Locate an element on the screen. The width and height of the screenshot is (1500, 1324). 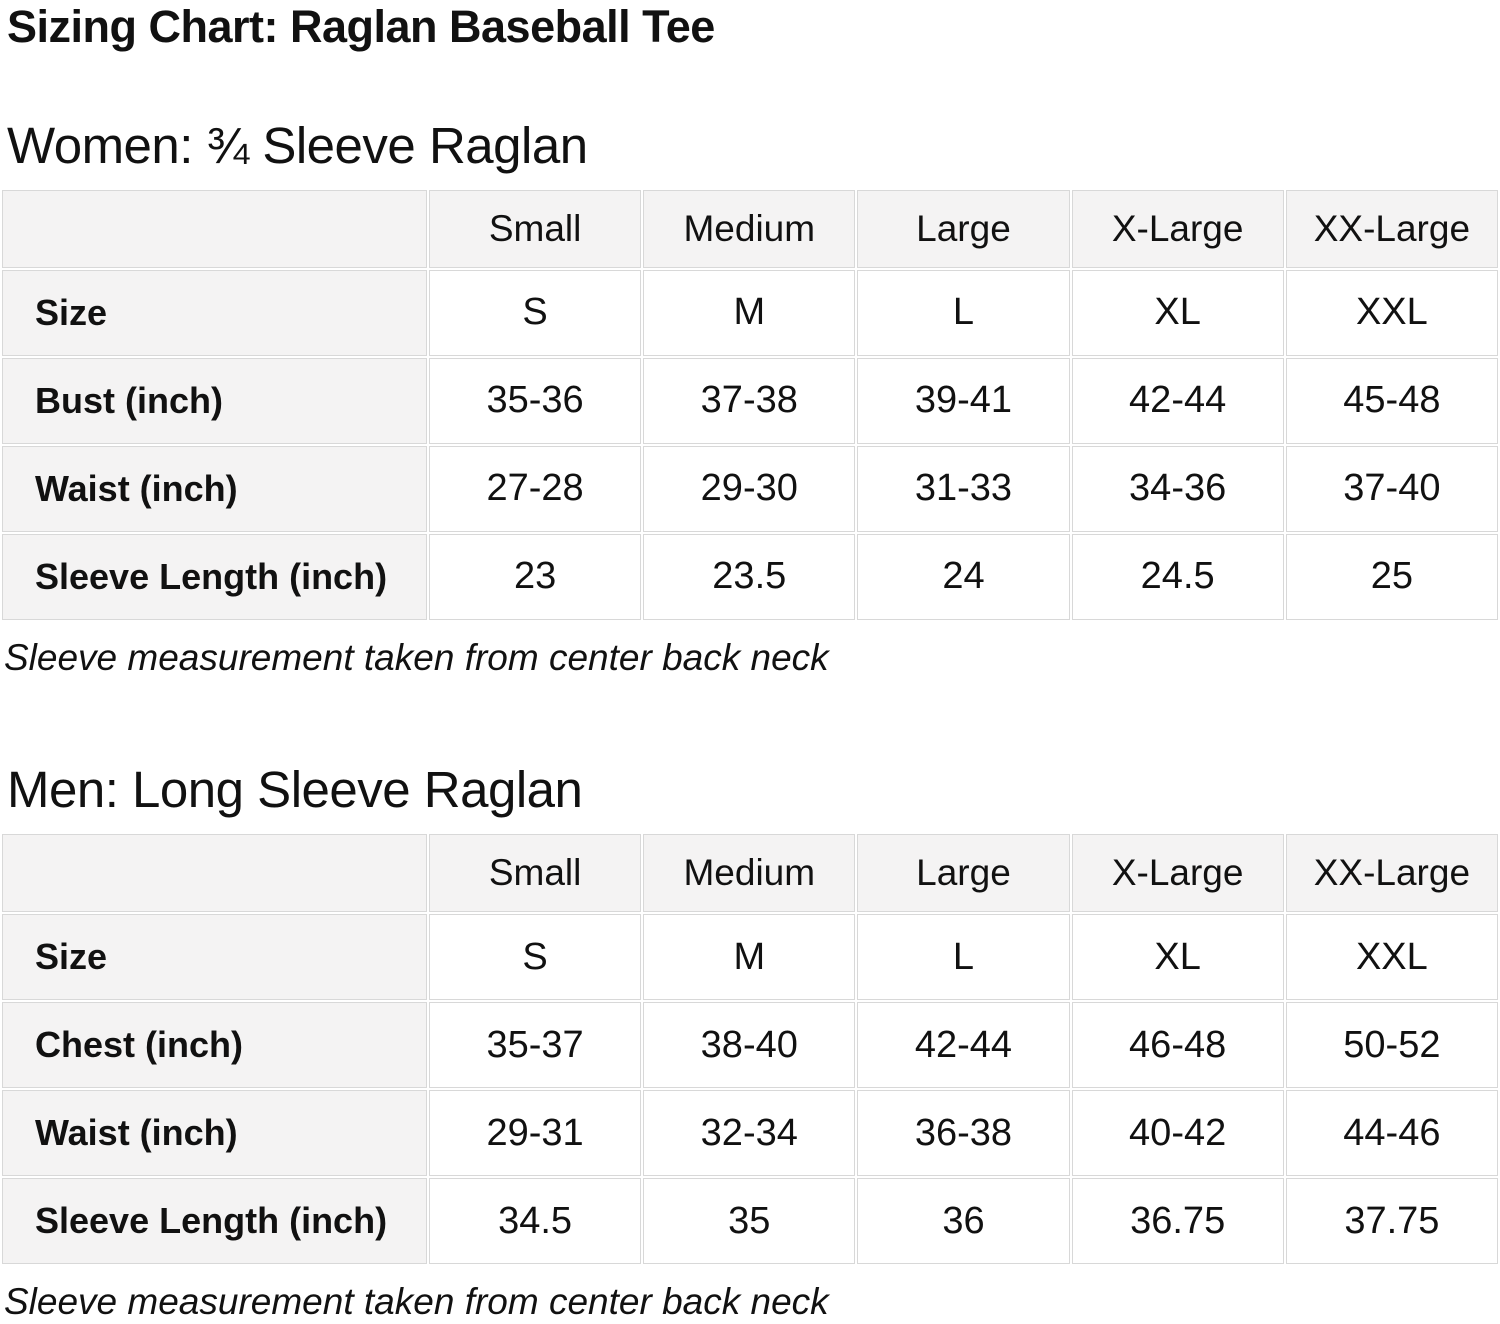
measurement-cell: 31-33 is located at coordinates (963, 488).